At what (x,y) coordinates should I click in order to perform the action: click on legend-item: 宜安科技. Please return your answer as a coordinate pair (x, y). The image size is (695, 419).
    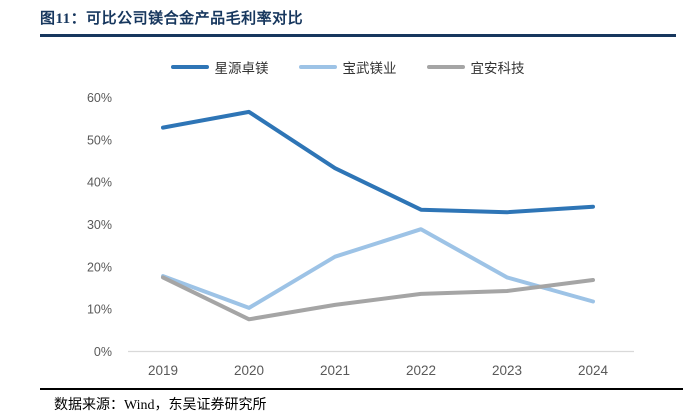
    Looking at the image, I should click on (475, 67).